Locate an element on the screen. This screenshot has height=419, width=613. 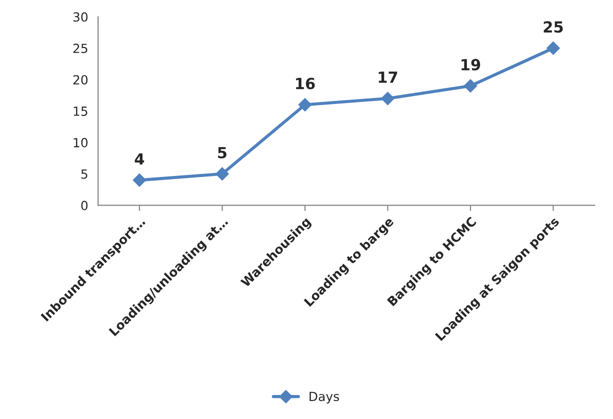
data-label: 17 is located at coordinates (388, 77).